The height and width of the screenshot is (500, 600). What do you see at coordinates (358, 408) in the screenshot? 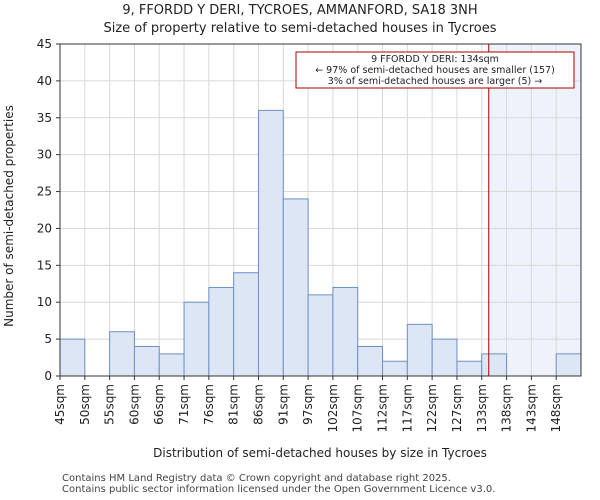
I see `x-tick-label: 107sqm` at bounding box center [358, 408].